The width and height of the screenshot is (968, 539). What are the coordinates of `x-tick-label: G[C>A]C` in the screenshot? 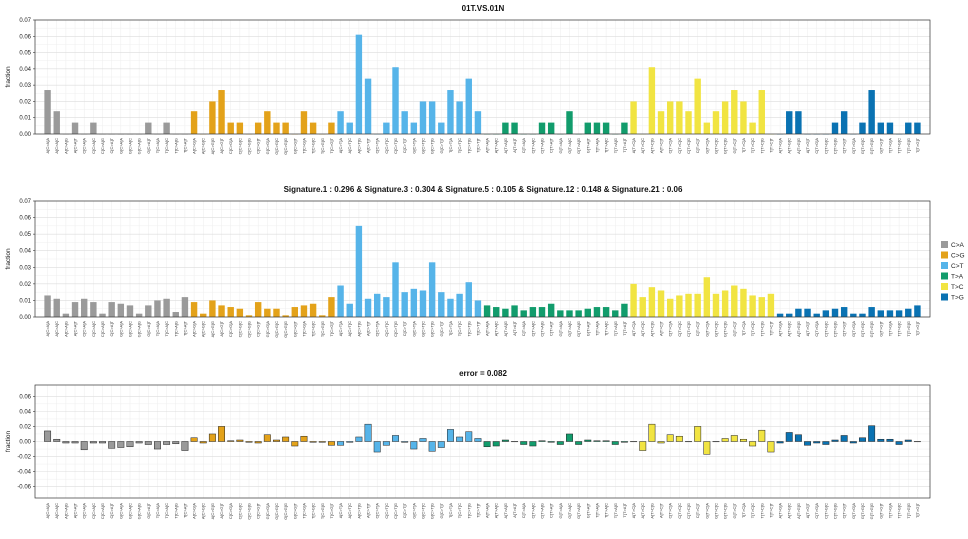 It's located at (129, 329).